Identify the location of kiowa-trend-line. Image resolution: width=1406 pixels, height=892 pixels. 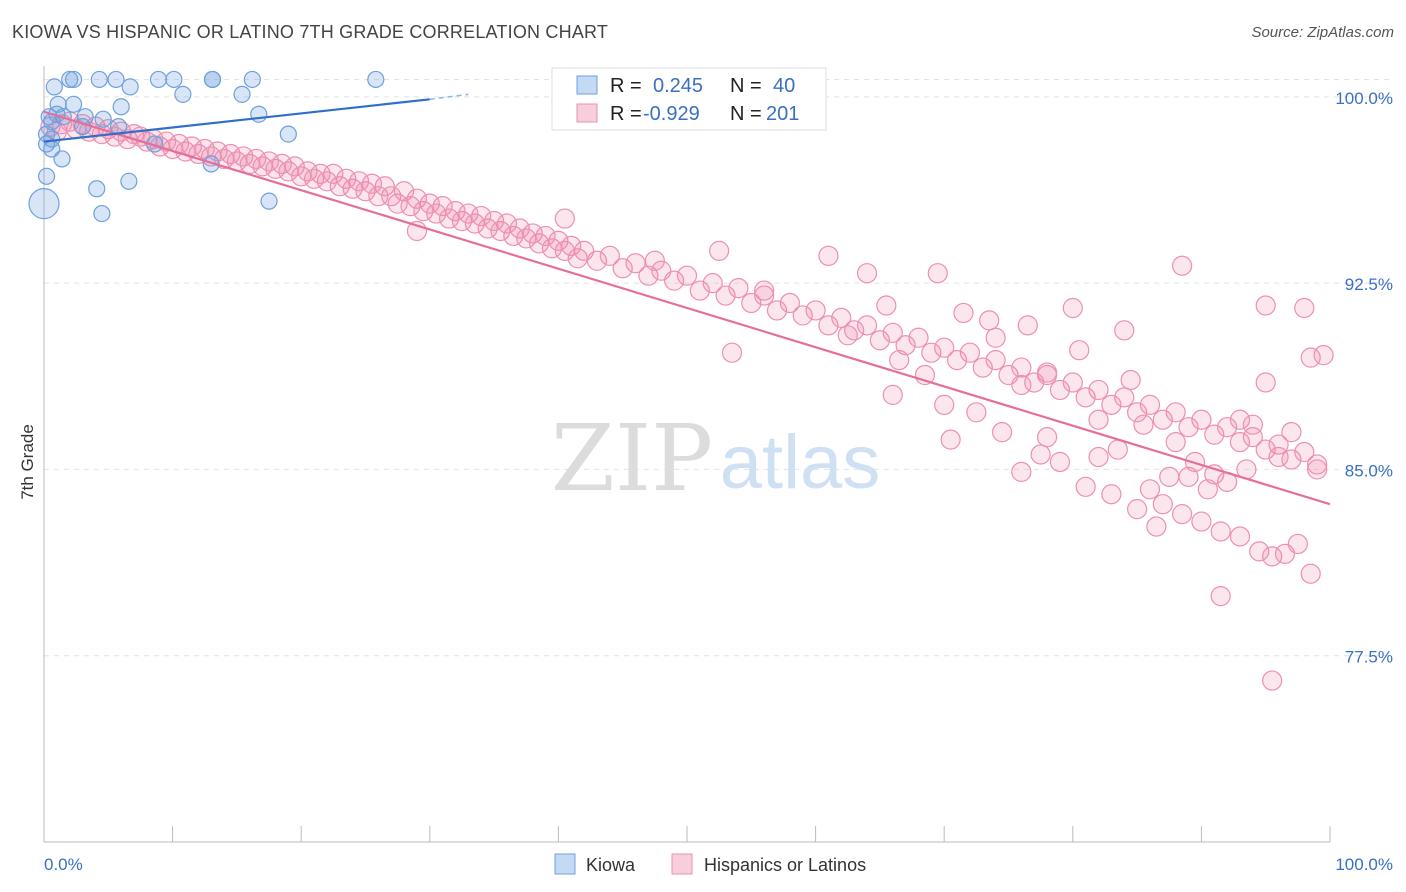
(236, 120).